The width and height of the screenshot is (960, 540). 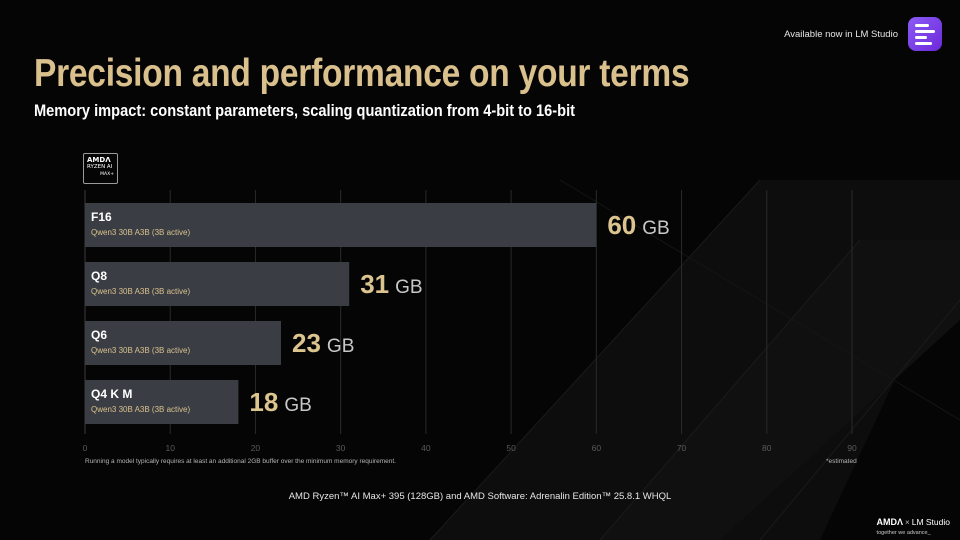 I want to click on x-tick-label: 0, so click(x=85, y=448).